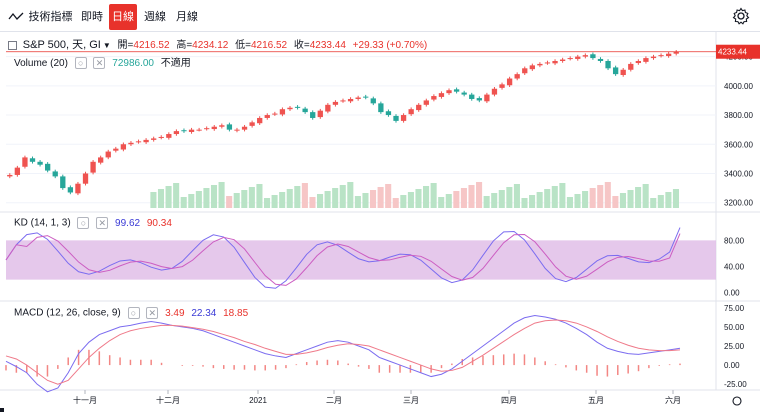  Describe the element at coordinates (92, 17) in the screenshot. I see `interval-realtime: 即時` at that location.